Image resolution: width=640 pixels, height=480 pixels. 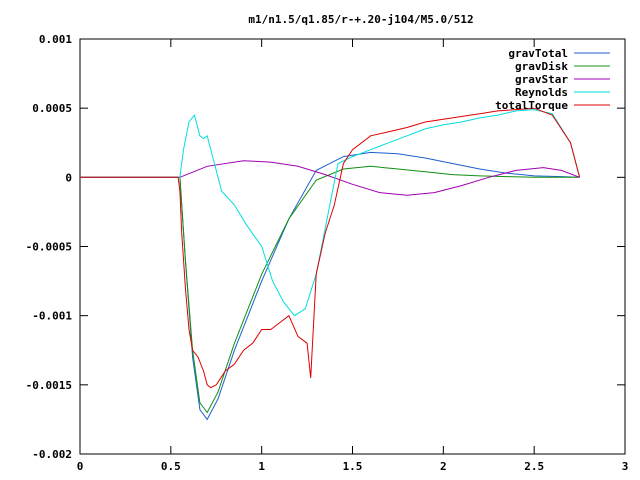 I want to click on x-tick-label: 3, so click(x=625, y=466).